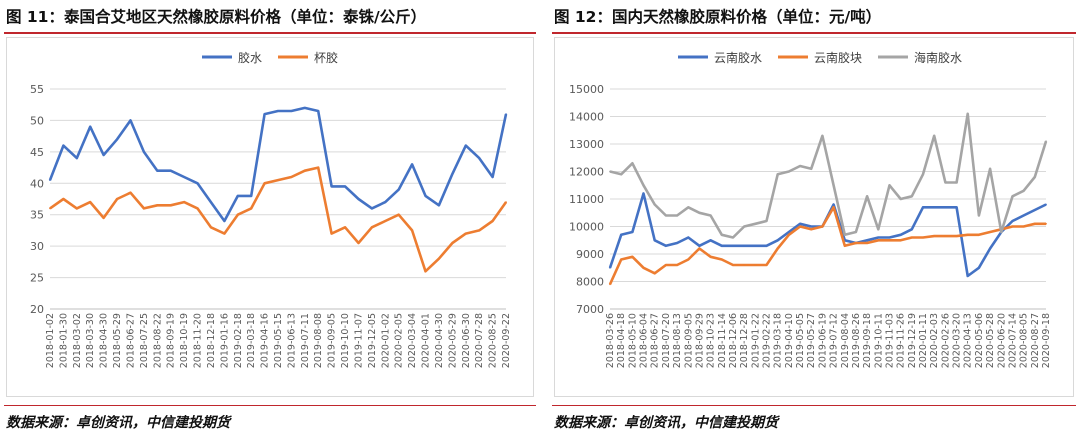 This screenshot has width=1080, height=438. What do you see at coordinates (452, 340) in the screenshot?
I see `x-tick-label: 2020-05-29` at bounding box center [452, 340].